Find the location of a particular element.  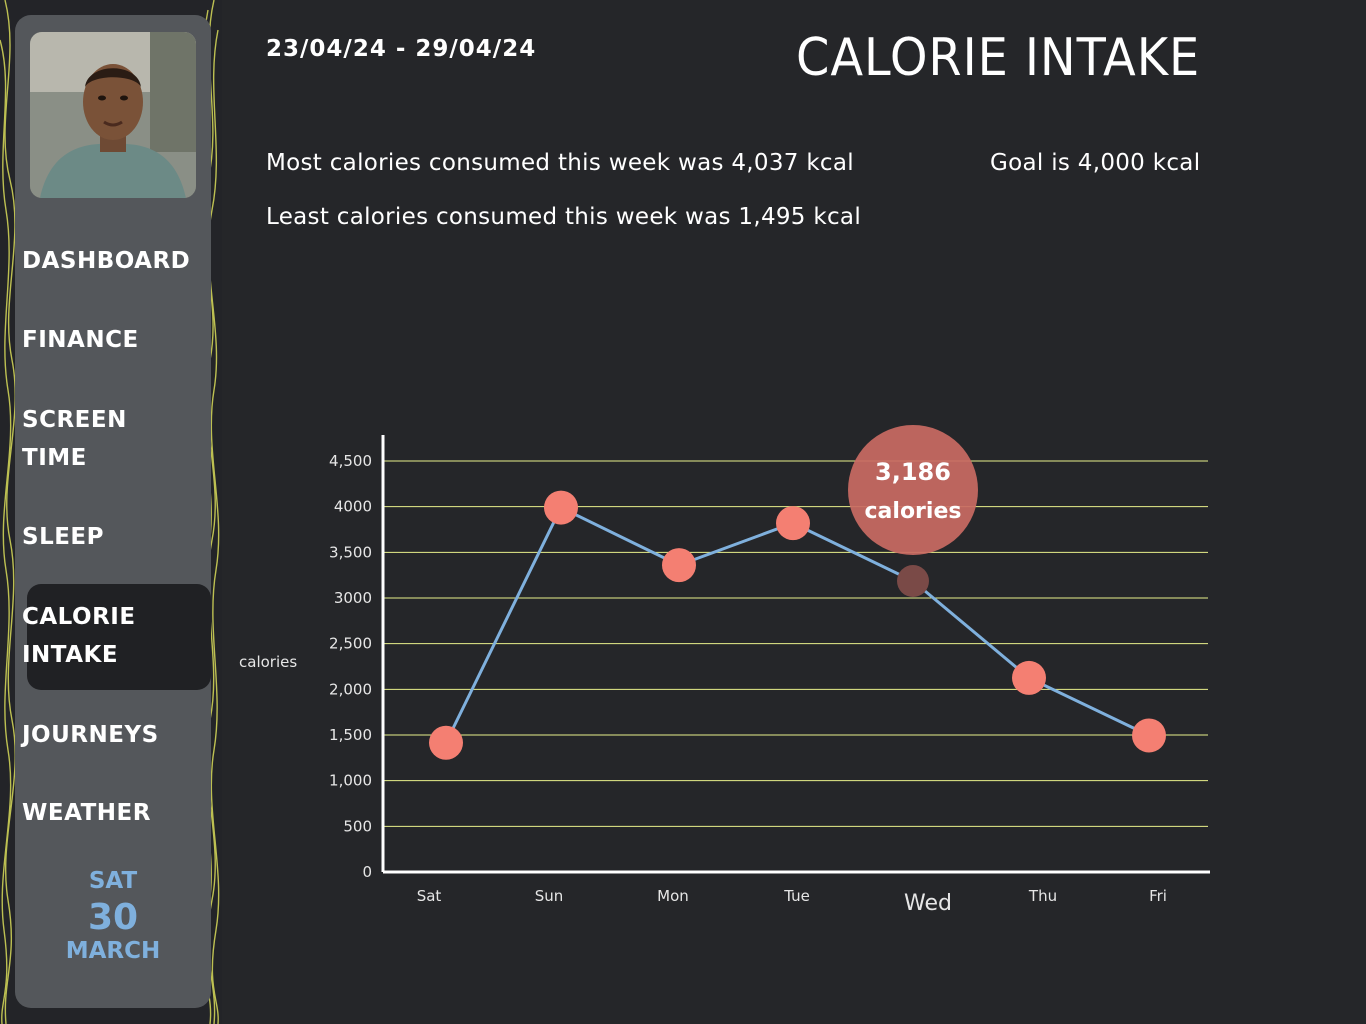

x-tick-label: Thu is located at coordinates (1042, 896).